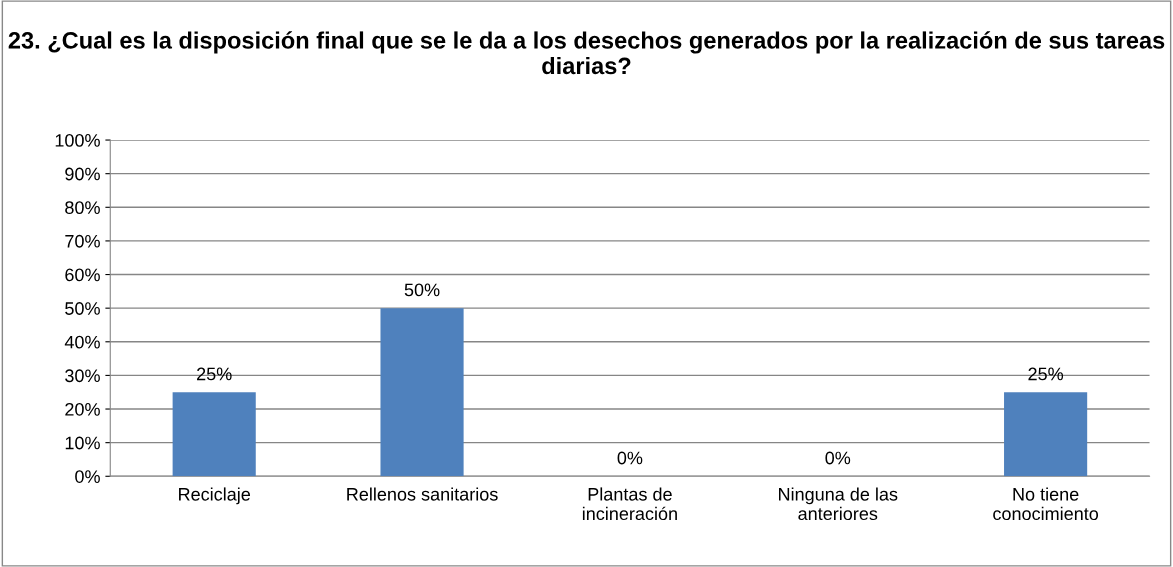 The image size is (1173, 567). What do you see at coordinates (422, 290) in the screenshot?
I see `data-label: 50%` at bounding box center [422, 290].